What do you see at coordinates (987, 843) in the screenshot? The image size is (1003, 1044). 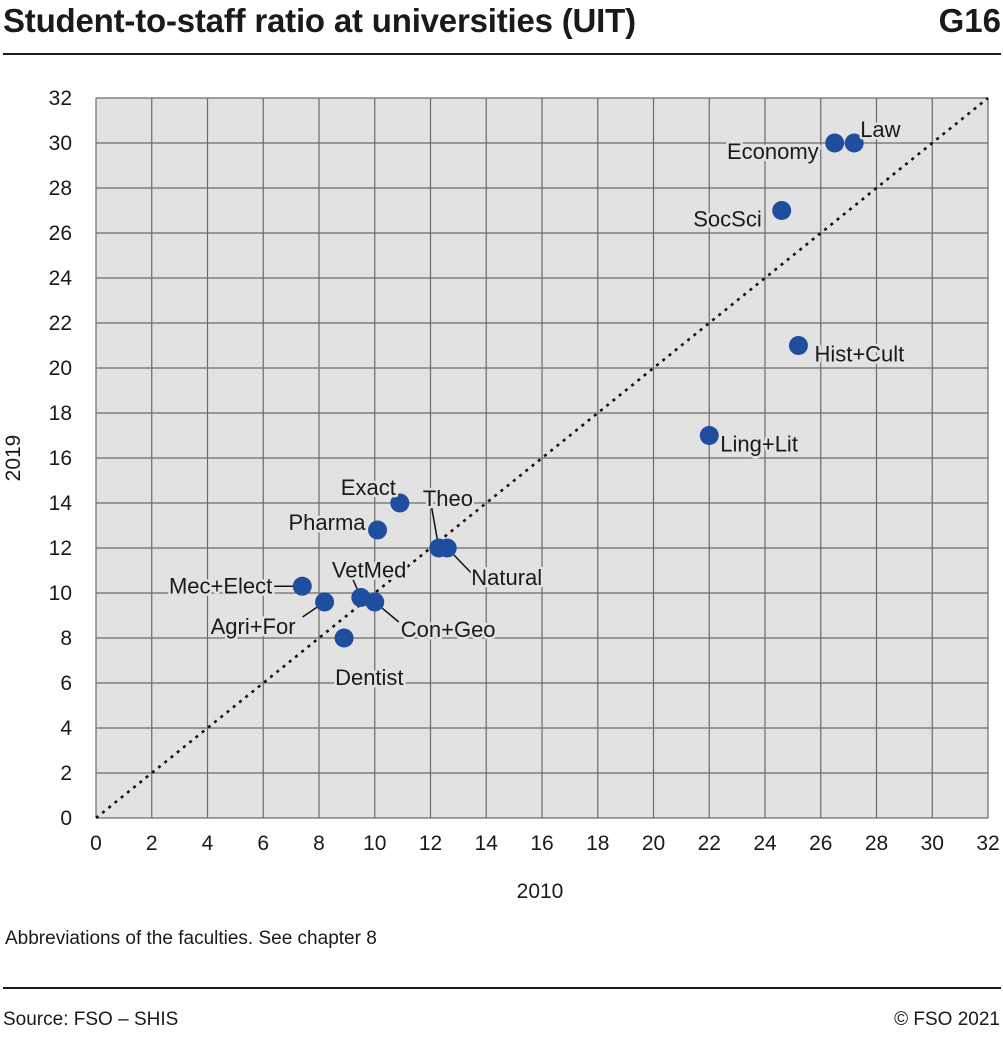 I see `x-tick-label: 32` at bounding box center [987, 843].